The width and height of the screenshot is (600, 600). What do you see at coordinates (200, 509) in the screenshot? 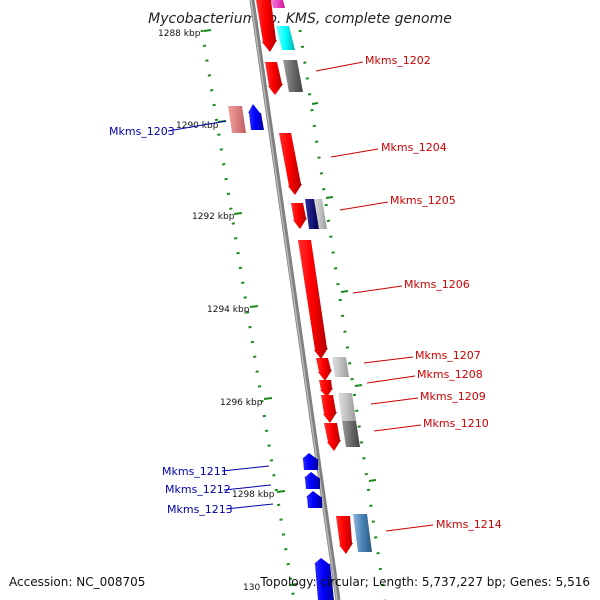
I see `gene-label-mkms-1213: Mkms_1213` at bounding box center [200, 509].